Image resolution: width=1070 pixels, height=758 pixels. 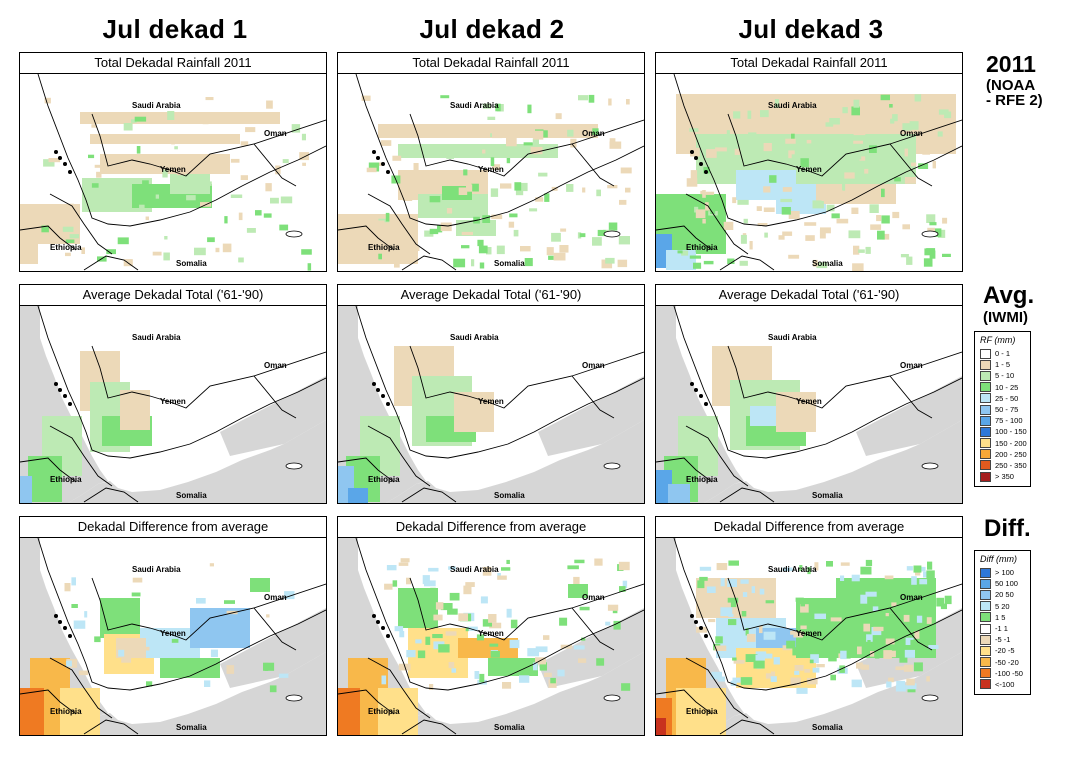 What do you see at coordinates (173, 693) in the screenshot?
I see `horn-nodata-region` at bounding box center [173, 693].